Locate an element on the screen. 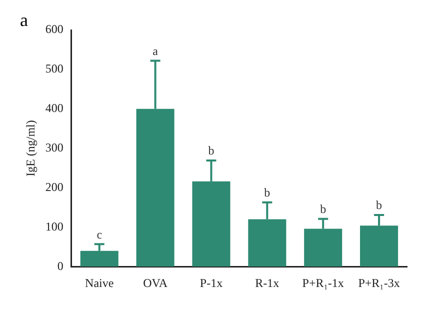 This screenshot has width=435, height=321. x-tick-label: OVA is located at coordinates (155, 283).